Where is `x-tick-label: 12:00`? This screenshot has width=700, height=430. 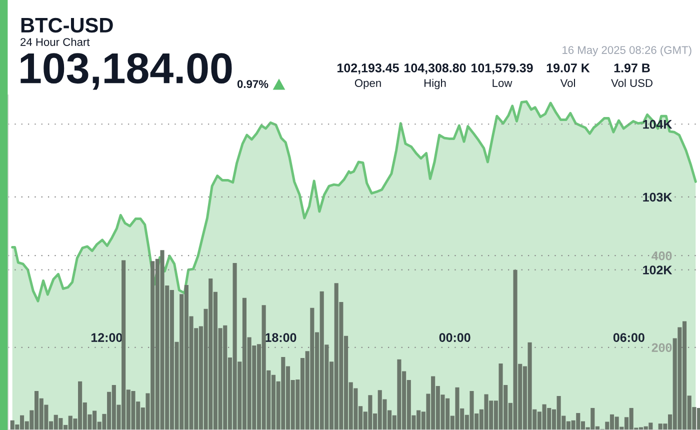
x-tick-label: 12:00 is located at coordinates (106, 337).